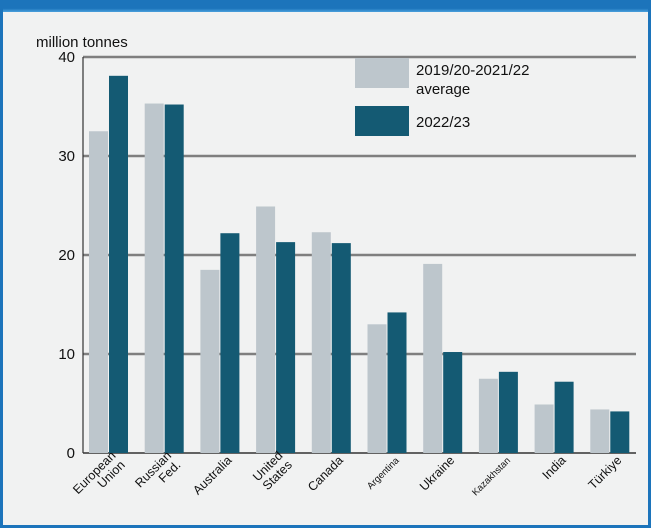 Image resolution: width=651 pixels, height=528 pixels. What do you see at coordinates (272, 471) in the screenshot?
I see `x-category-label: UnitedStates` at bounding box center [272, 471].